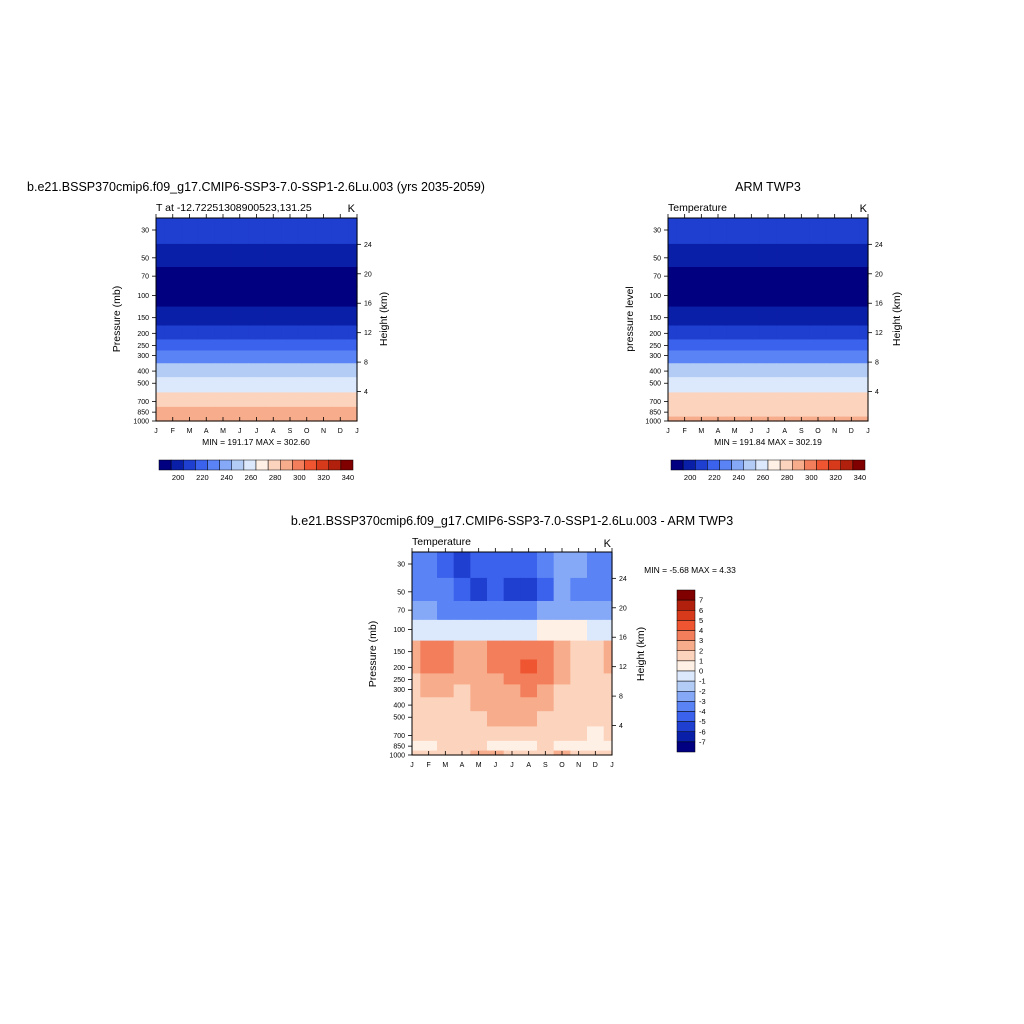 Image resolution: width=1024 pixels, height=1024 pixels. Describe the element at coordinates (768, 442) in the screenshot. I see `stats-label: MIN = 191.84 MAX = 302.19` at that location.